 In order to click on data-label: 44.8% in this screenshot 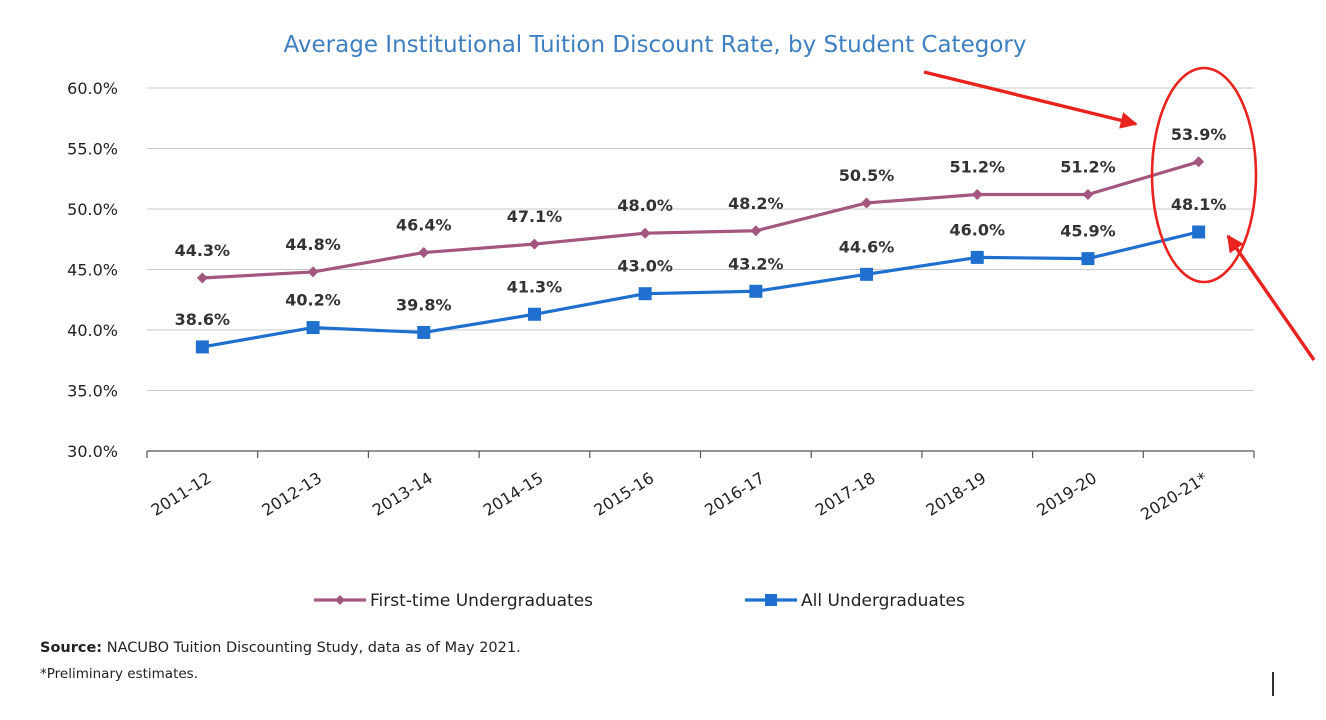, I will do `click(313, 244)`.